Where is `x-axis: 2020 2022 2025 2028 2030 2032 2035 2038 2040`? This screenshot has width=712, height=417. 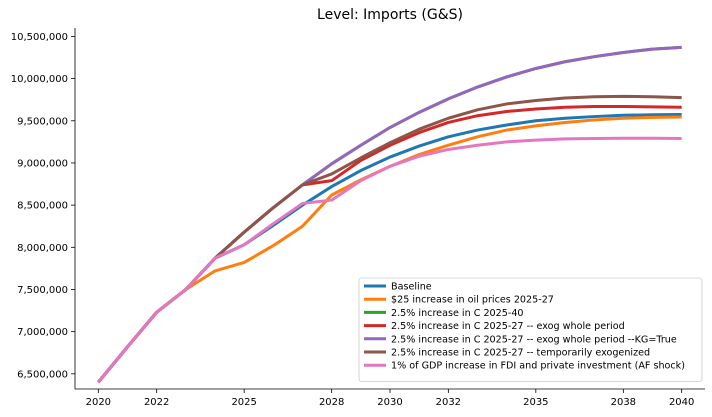
x-axis: 2020 2022 2025 2028 2030 2032 2035 2038 2040 is located at coordinates (390, 398).